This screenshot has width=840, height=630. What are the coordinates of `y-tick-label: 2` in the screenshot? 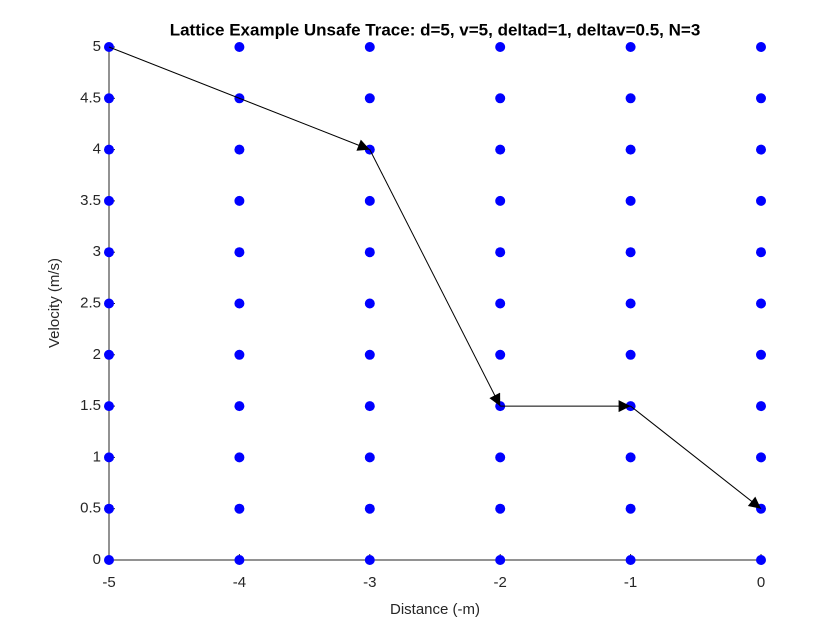 It's located at (97, 354).